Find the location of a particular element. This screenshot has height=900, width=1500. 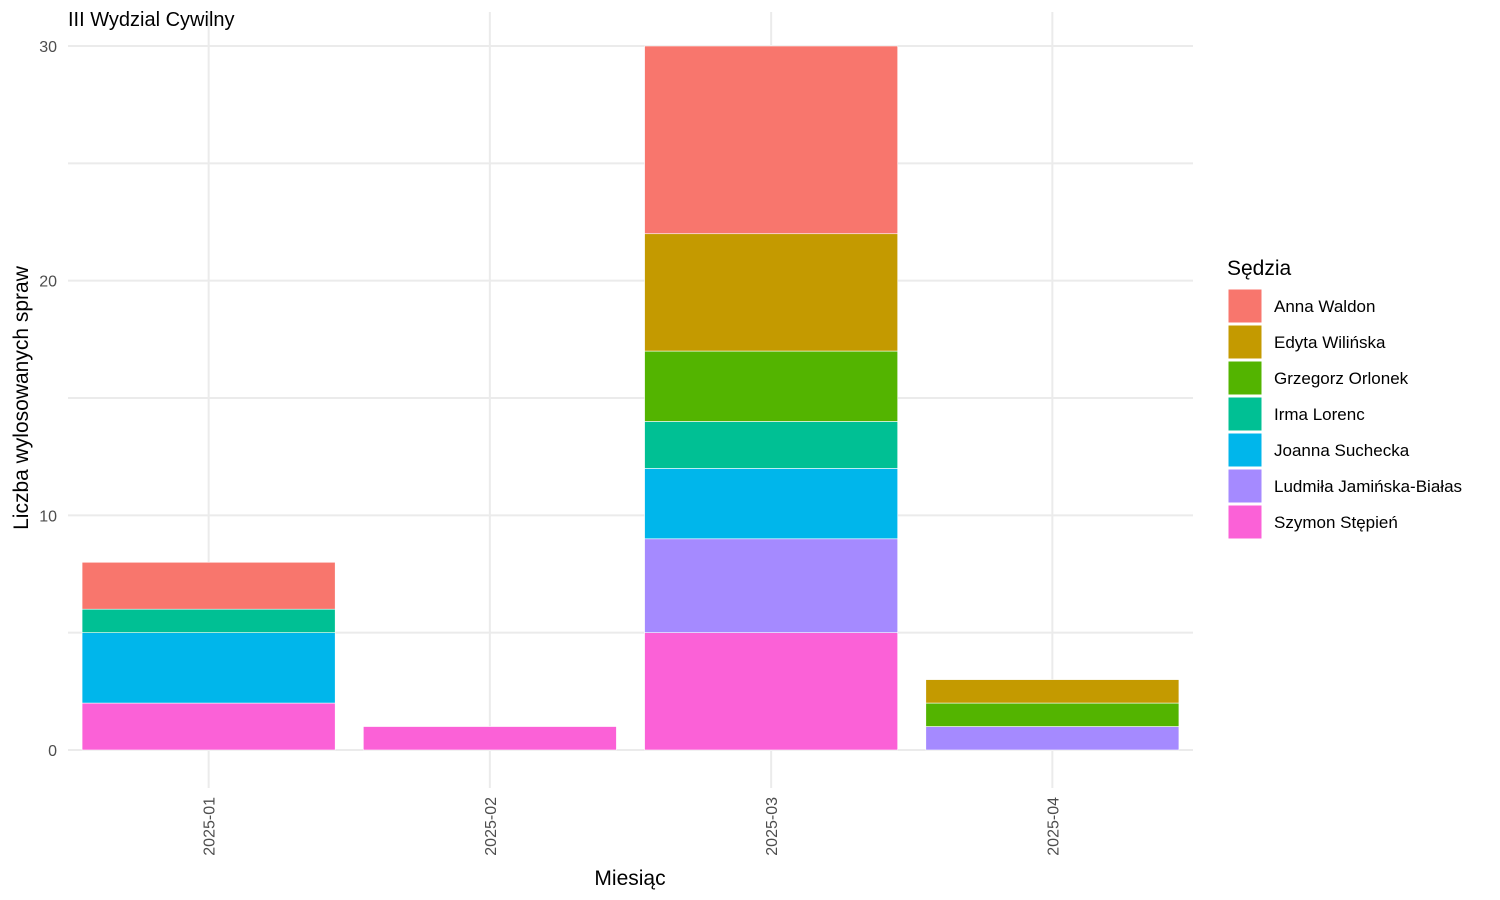

x-tick-label: 2025-02 is located at coordinates (491, 826).